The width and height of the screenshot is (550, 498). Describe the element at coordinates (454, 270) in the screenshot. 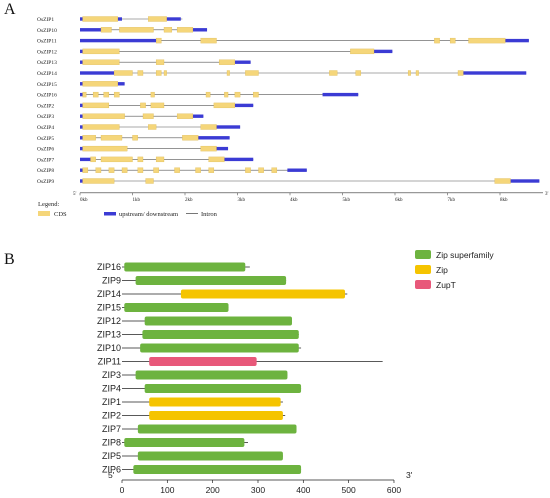

I see `panel-b-legend: Zip superfamily Zip ZupT` at that location.